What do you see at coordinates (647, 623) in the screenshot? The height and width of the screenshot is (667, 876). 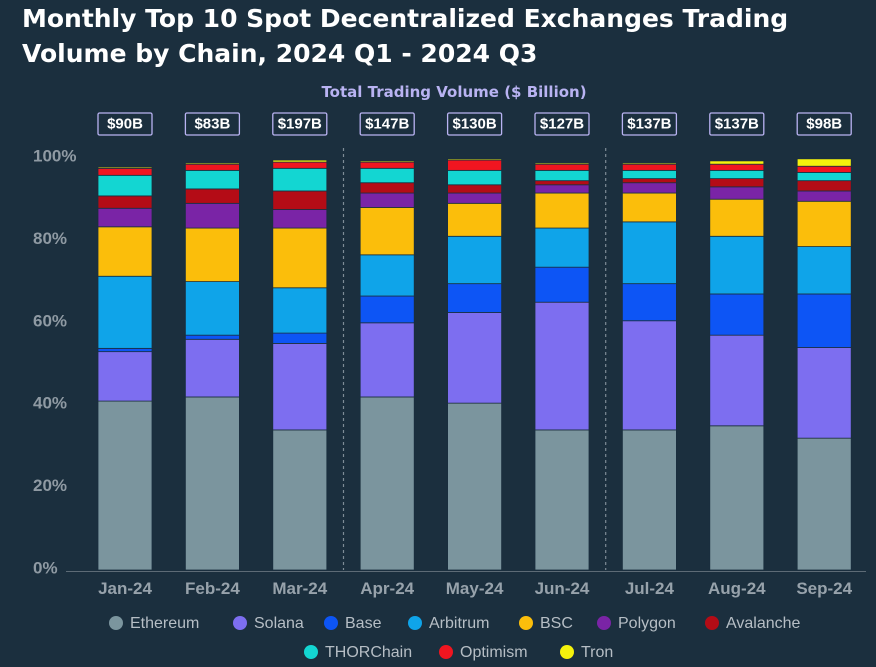 I see `legend-label: Polygon` at bounding box center [647, 623].